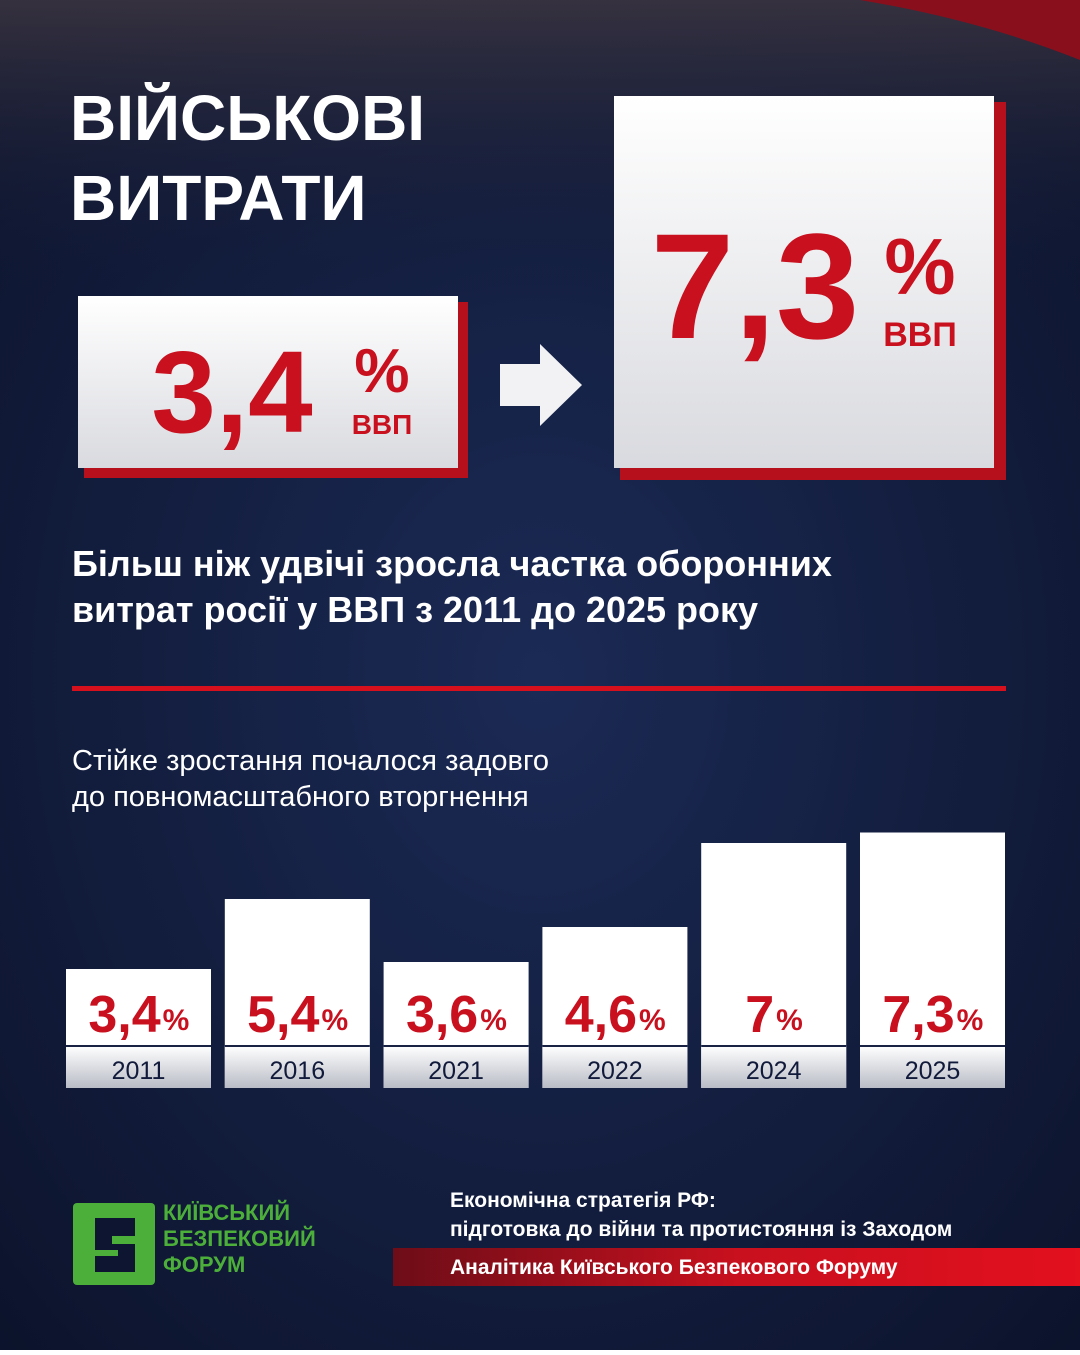  I want to click on value-label: 5,4, so click(283, 1015).